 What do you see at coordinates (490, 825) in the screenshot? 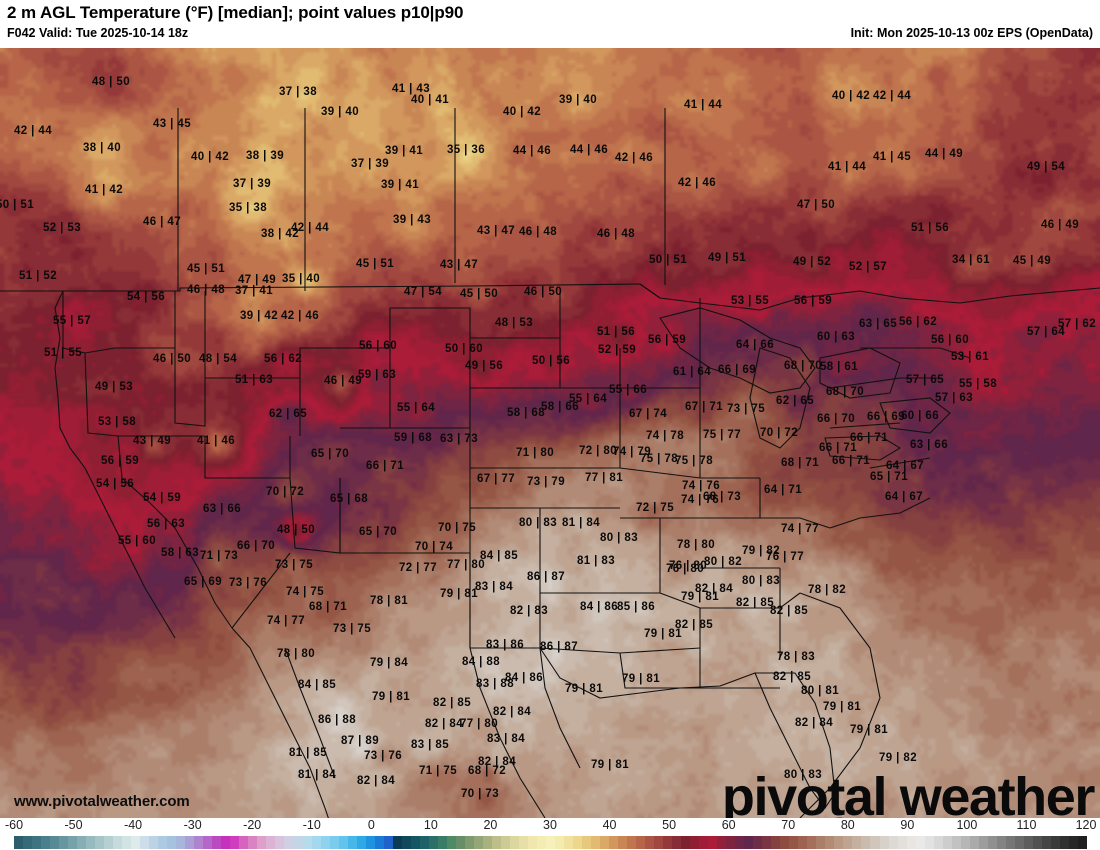
I see `colorbar-tick: 20` at bounding box center [490, 825].